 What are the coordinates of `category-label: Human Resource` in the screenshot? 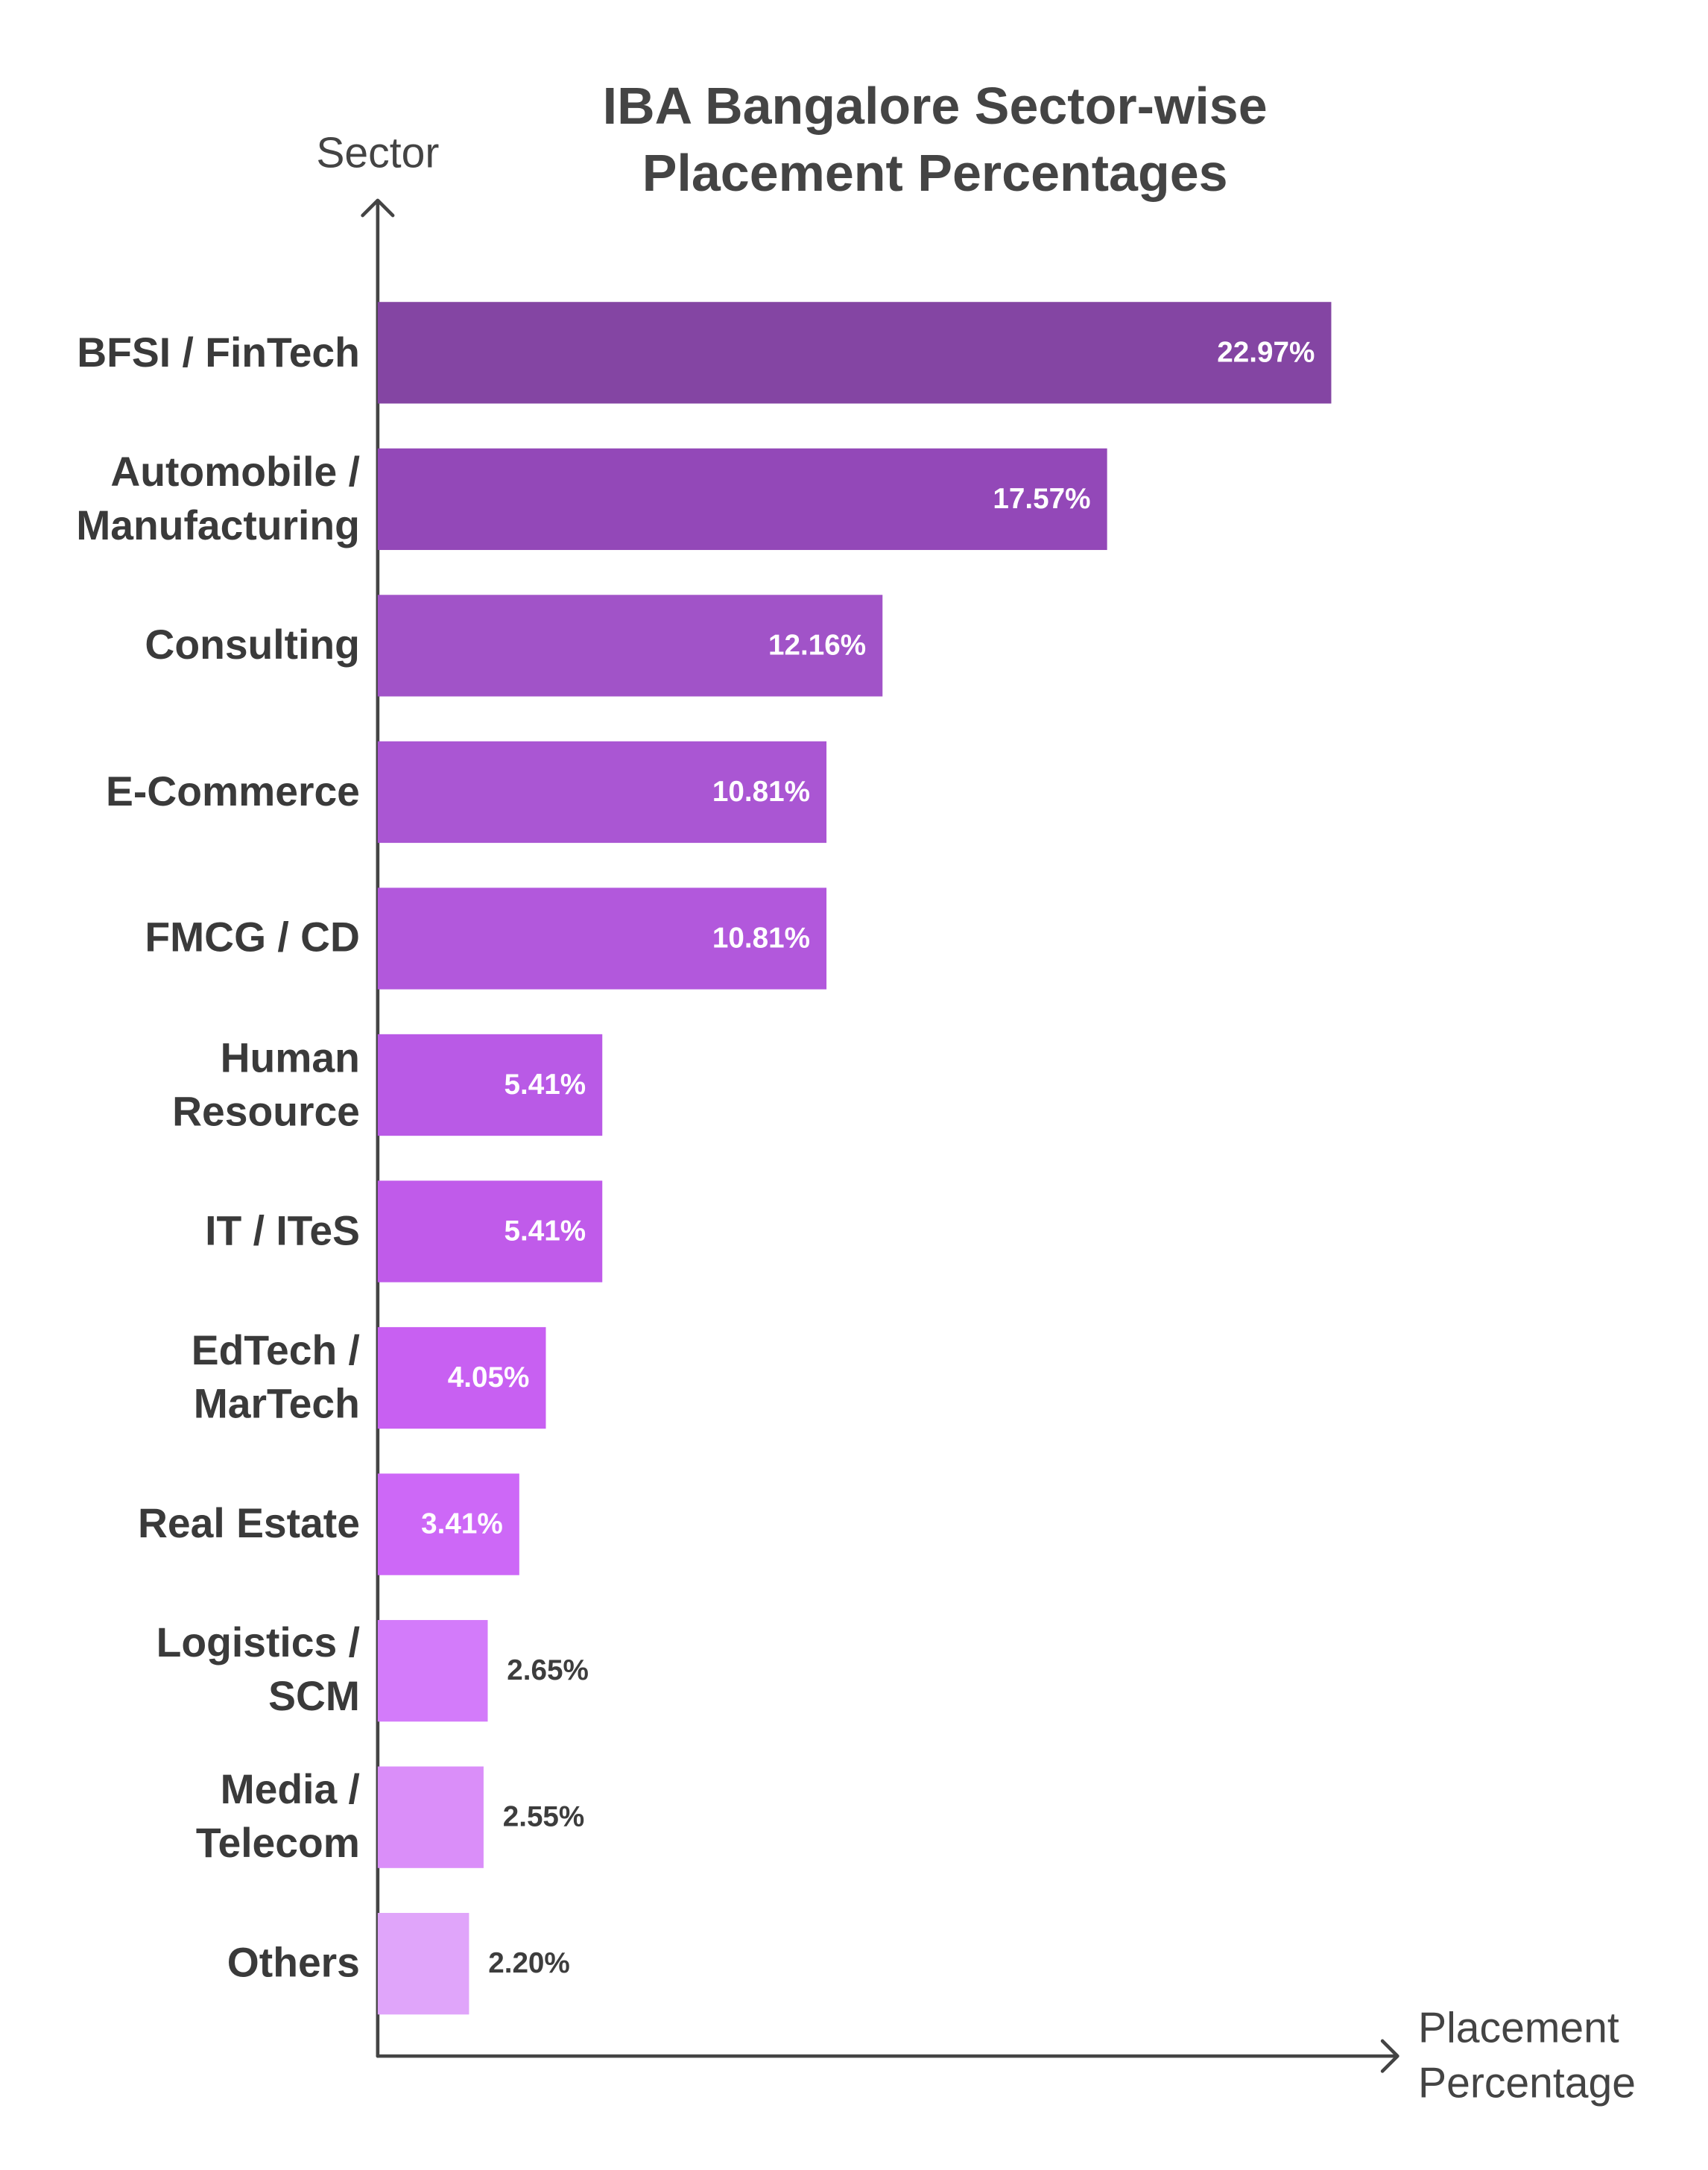 It's located at (266, 1085).